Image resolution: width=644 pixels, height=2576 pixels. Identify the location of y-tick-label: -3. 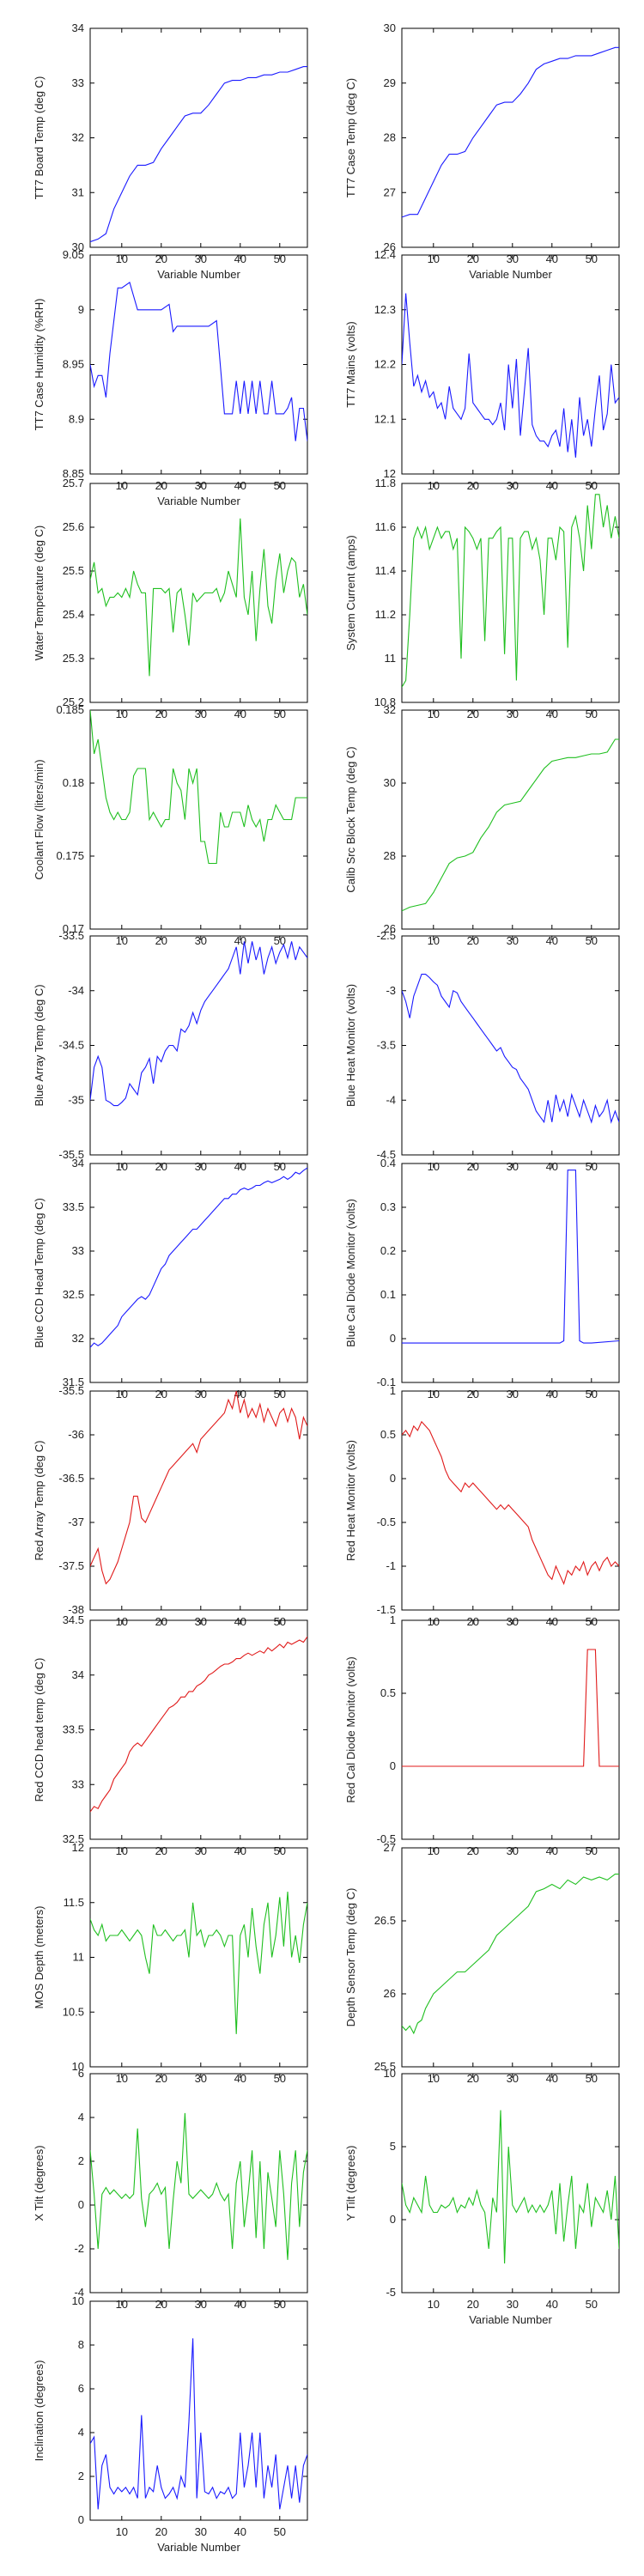
(391, 991).